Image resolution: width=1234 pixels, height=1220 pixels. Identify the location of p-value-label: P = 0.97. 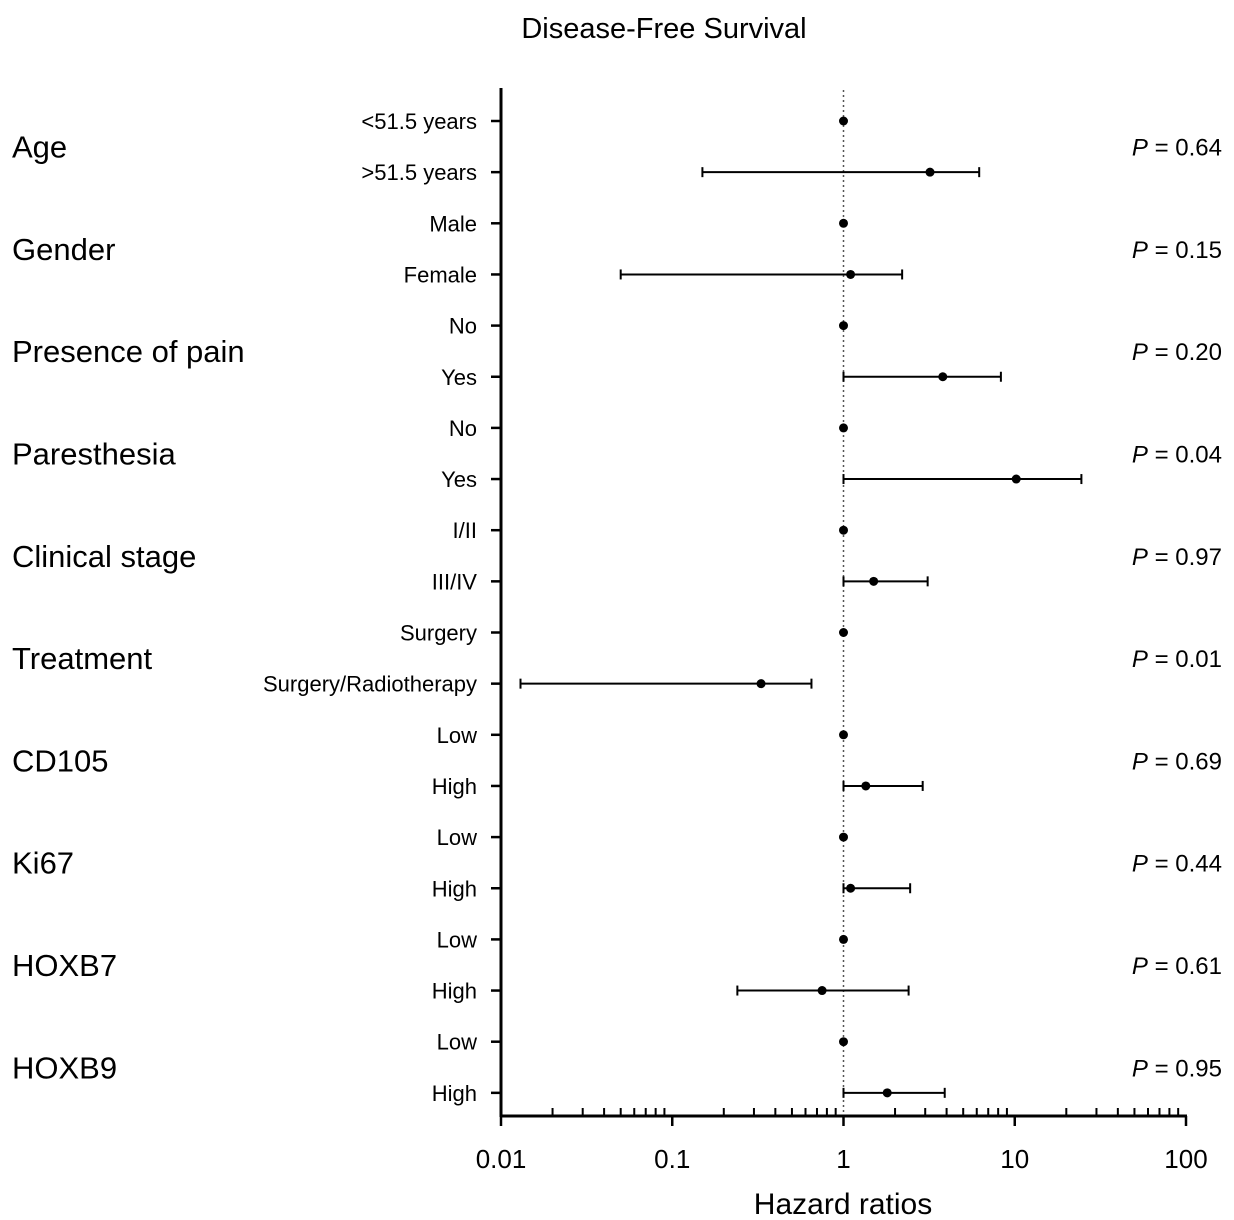
(1177, 557).